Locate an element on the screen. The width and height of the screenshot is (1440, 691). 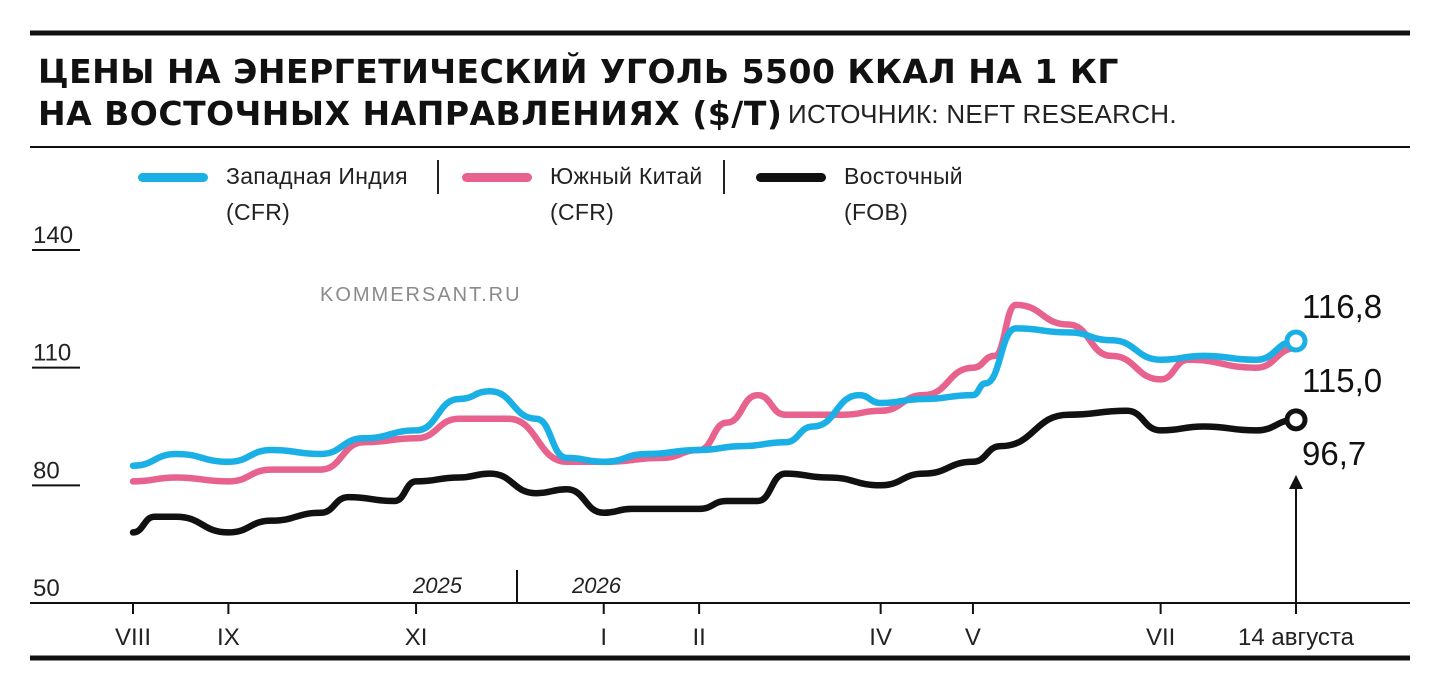
legend-label-west-india: Западная Индия (CFR) is located at coordinates (317, 194).